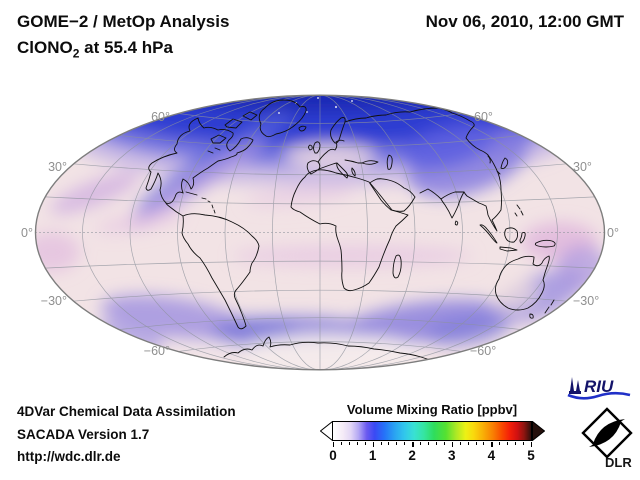  I want to click on riu-cathedral-icon, so click(575, 385).